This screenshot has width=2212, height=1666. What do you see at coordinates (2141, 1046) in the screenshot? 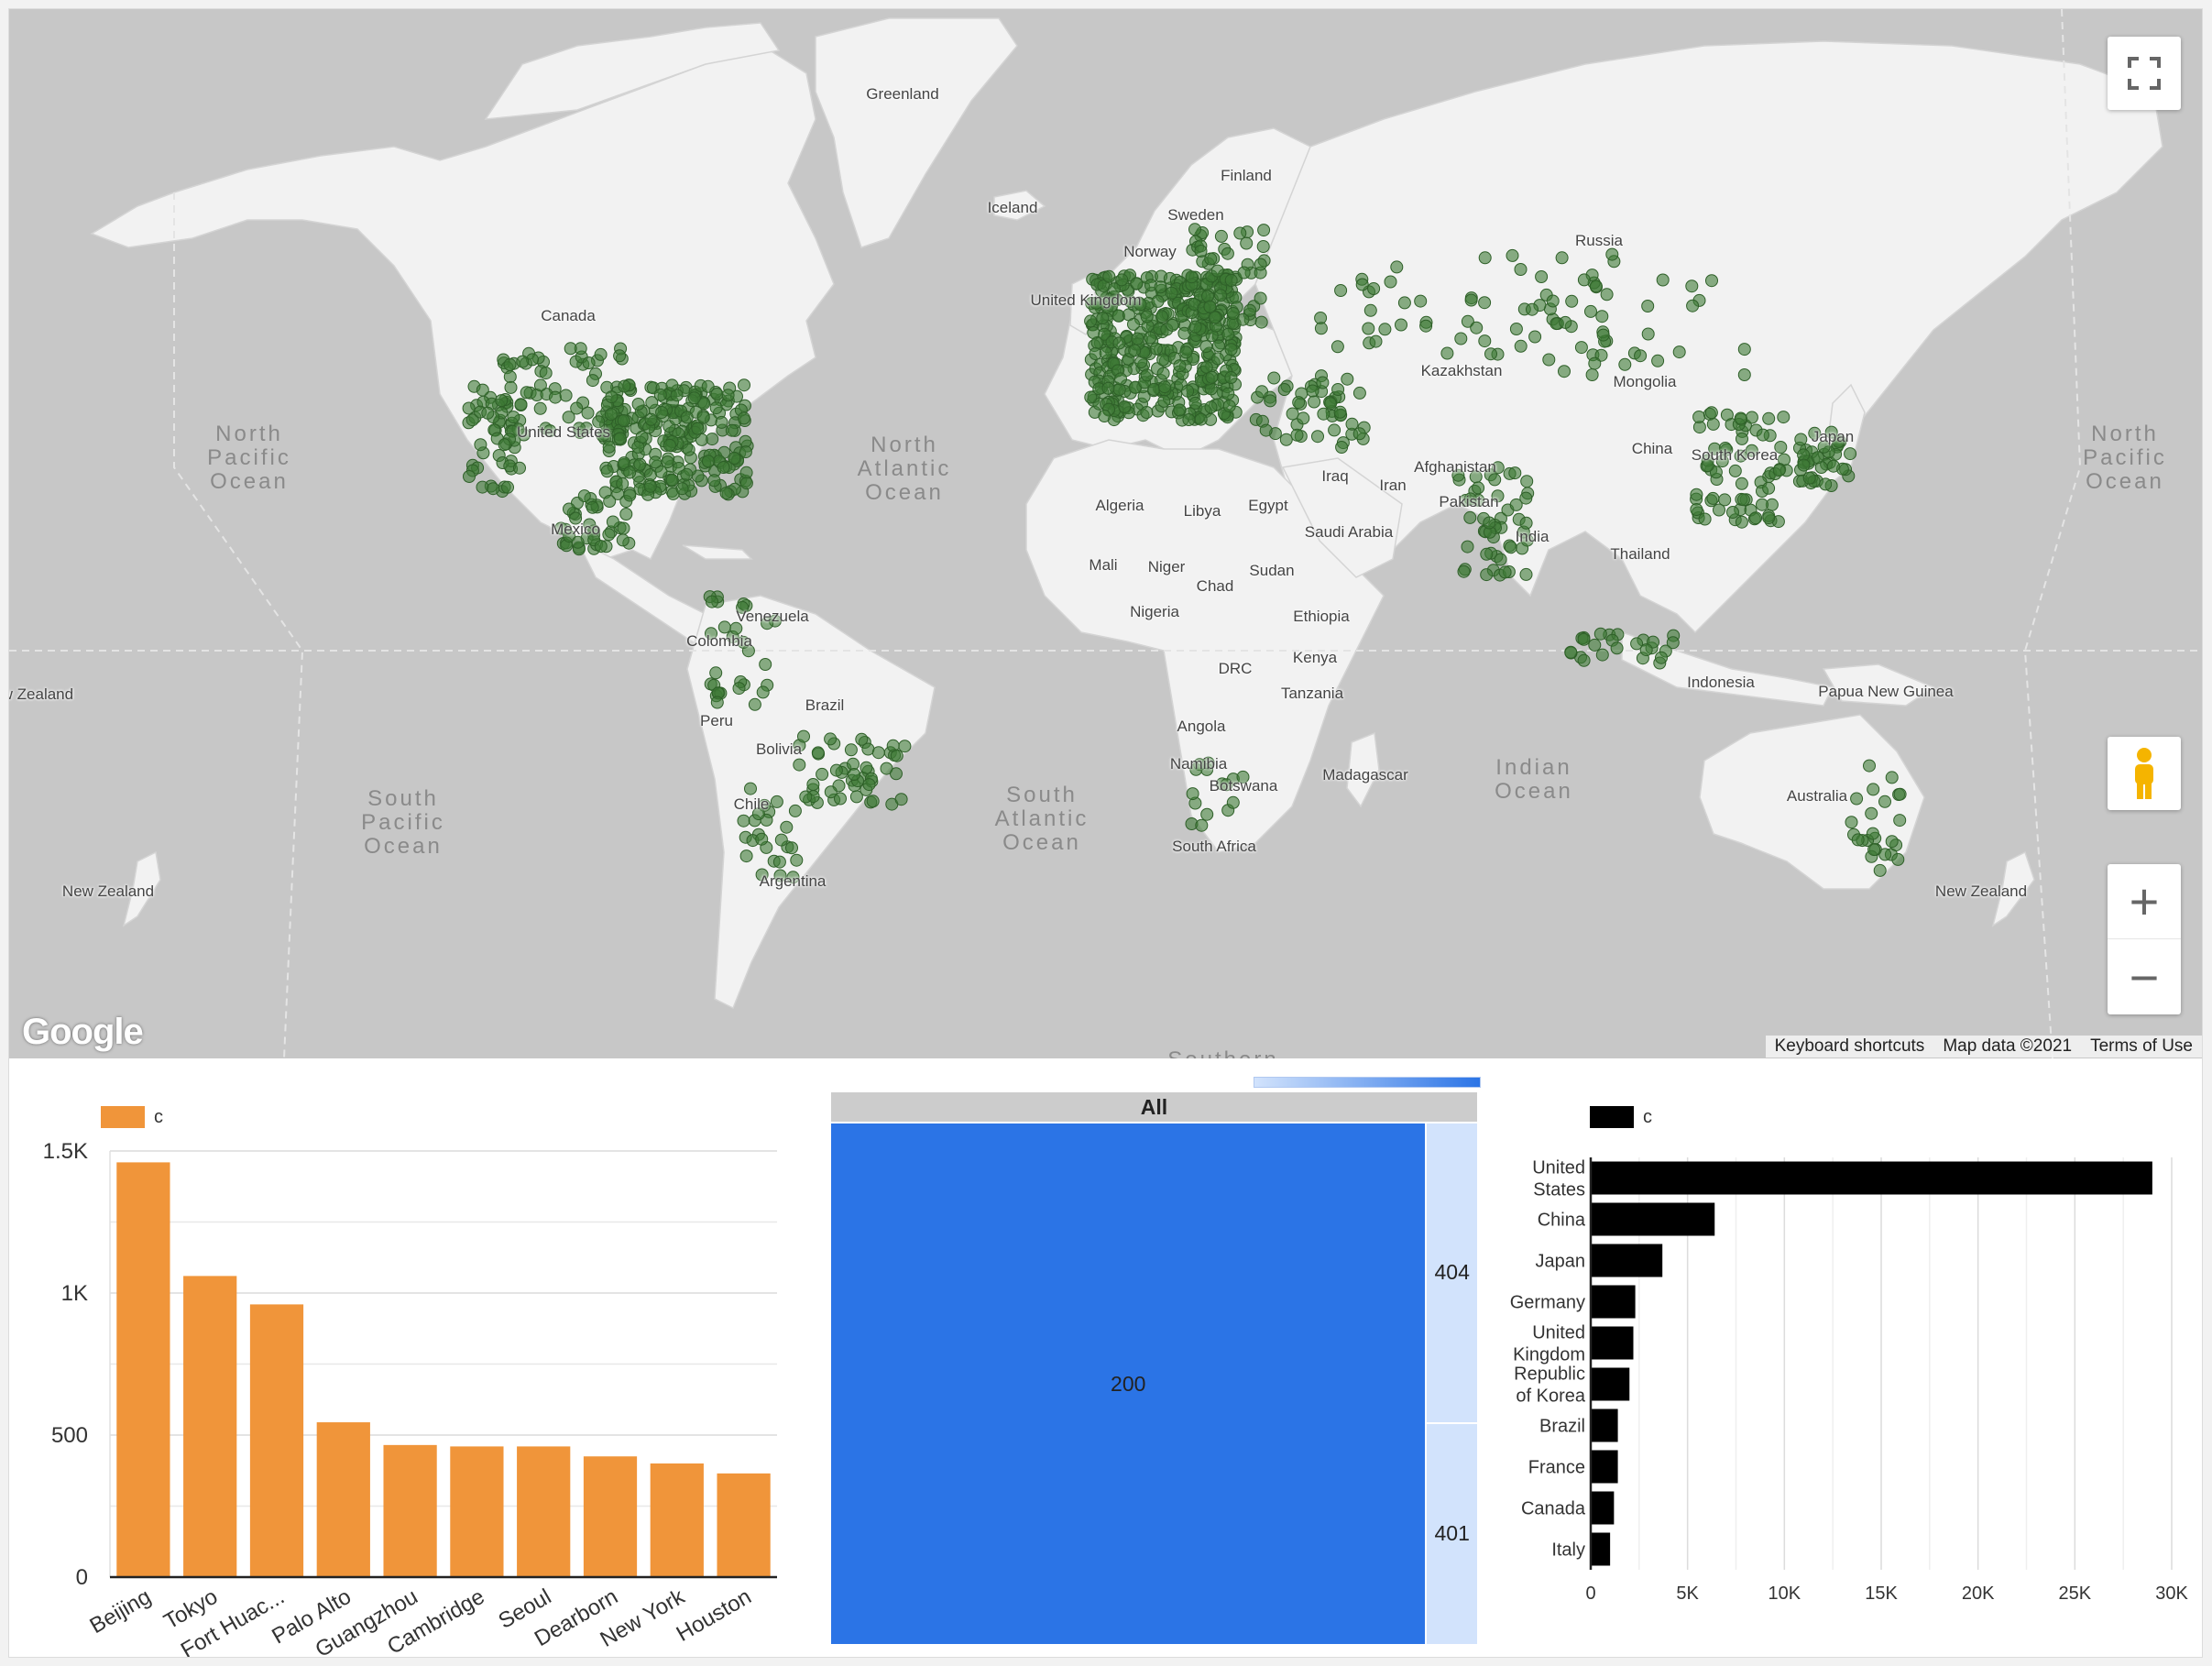
I see `terms-of-use-link: Terms of Use` at bounding box center [2141, 1046].